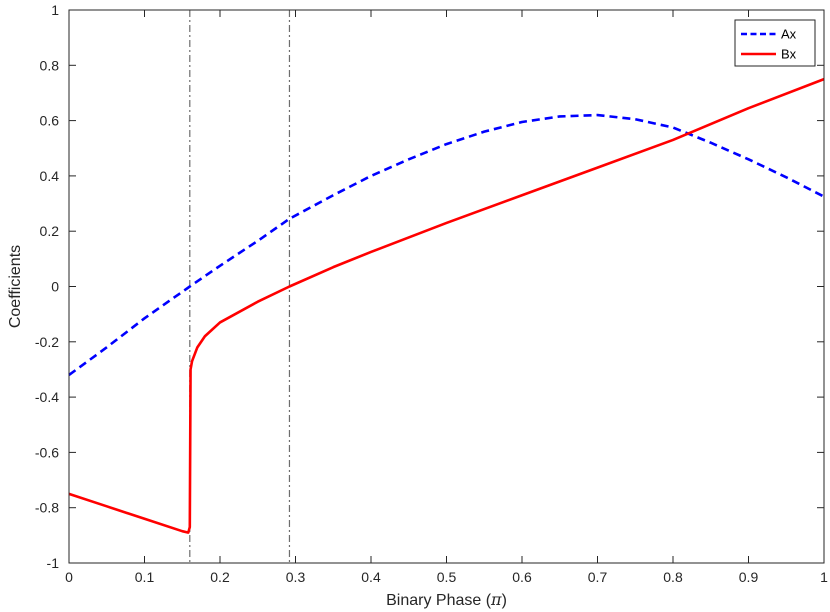  I want to click on x-tick-label: 0.7, so click(598, 577).